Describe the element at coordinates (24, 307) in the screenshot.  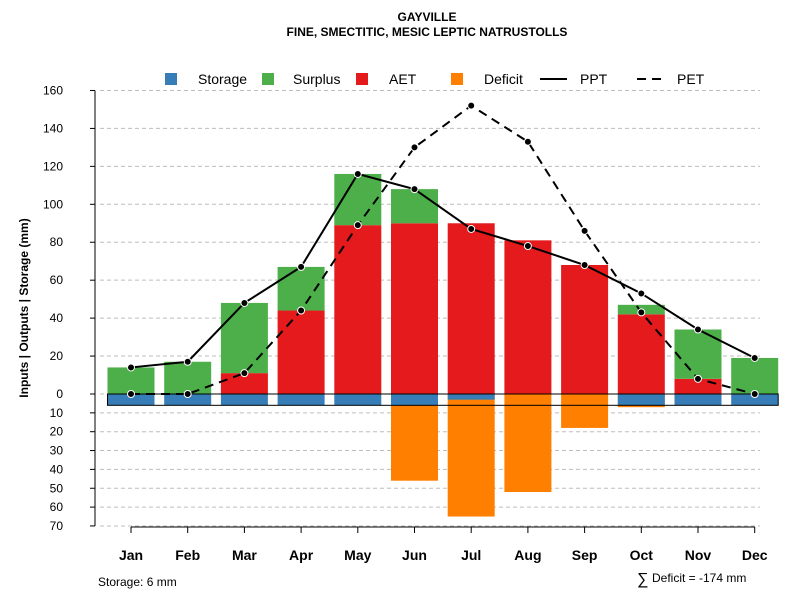
I see `y-axis-label: Inputs | Outputs | Storage (mm)` at that location.